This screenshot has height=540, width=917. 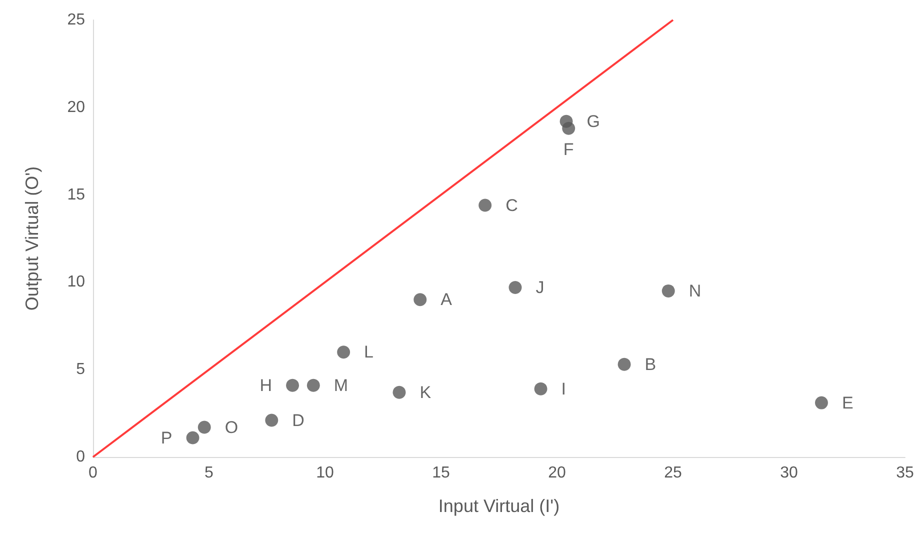 What do you see at coordinates (76, 282) in the screenshot?
I see `y-tick-label: 10` at bounding box center [76, 282].